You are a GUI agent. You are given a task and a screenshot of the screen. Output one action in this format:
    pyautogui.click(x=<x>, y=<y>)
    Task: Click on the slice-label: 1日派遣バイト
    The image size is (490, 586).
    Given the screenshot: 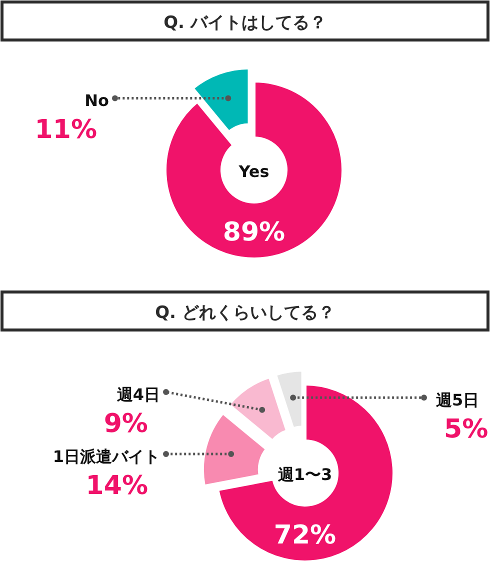 What is the action you would take?
    pyautogui.click(x=106, y=456)
    